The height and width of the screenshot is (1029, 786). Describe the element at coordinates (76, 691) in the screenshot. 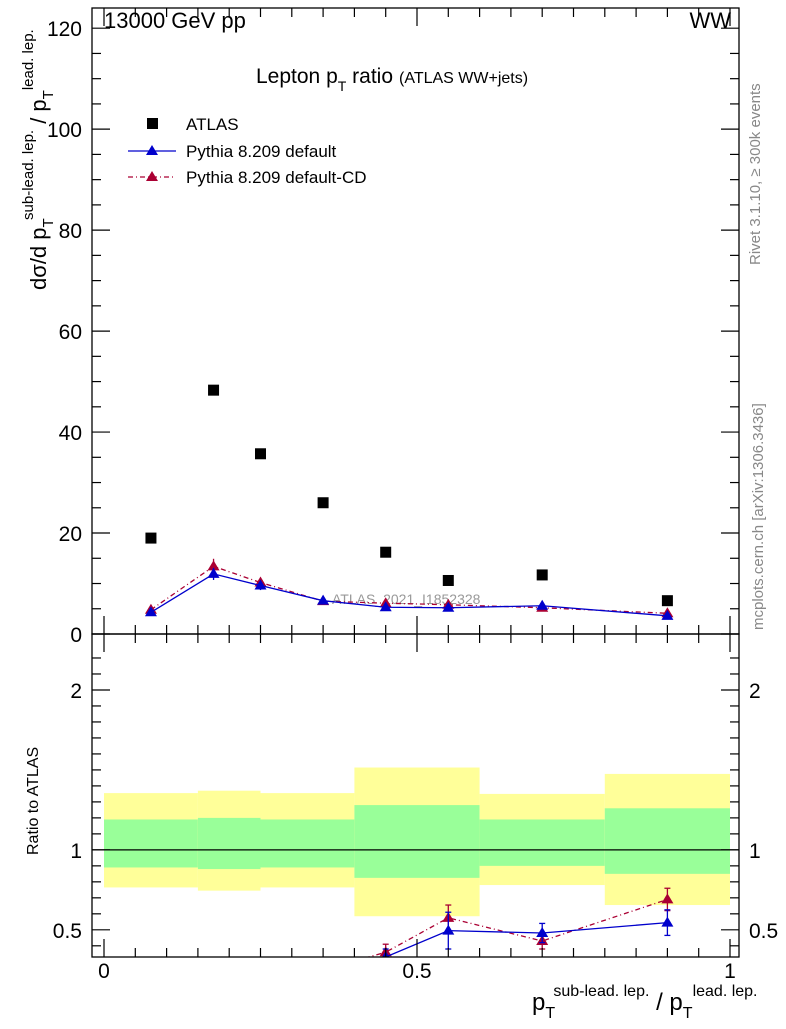

I see `ratio-tick-label-left: 2` at that location.